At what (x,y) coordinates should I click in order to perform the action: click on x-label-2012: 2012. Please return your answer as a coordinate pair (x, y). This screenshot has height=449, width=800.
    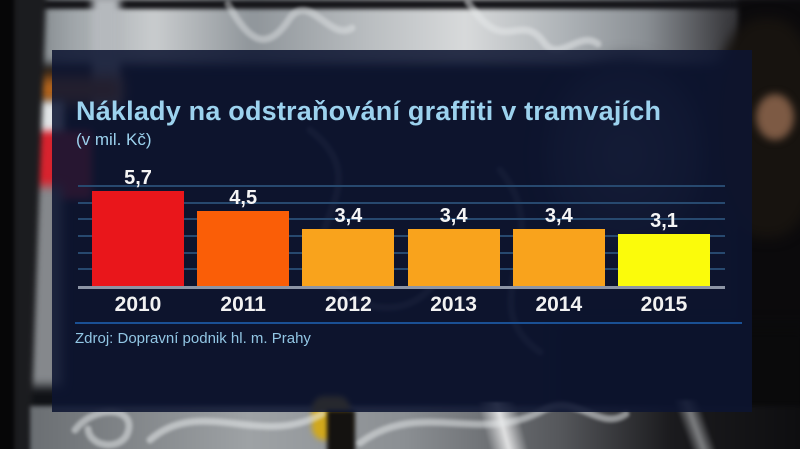
    Looking at the image, I should click on (348, 304).